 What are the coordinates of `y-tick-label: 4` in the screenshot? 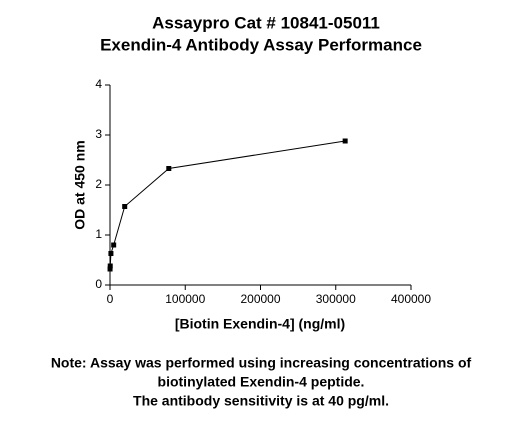 It's located at (98, 84).